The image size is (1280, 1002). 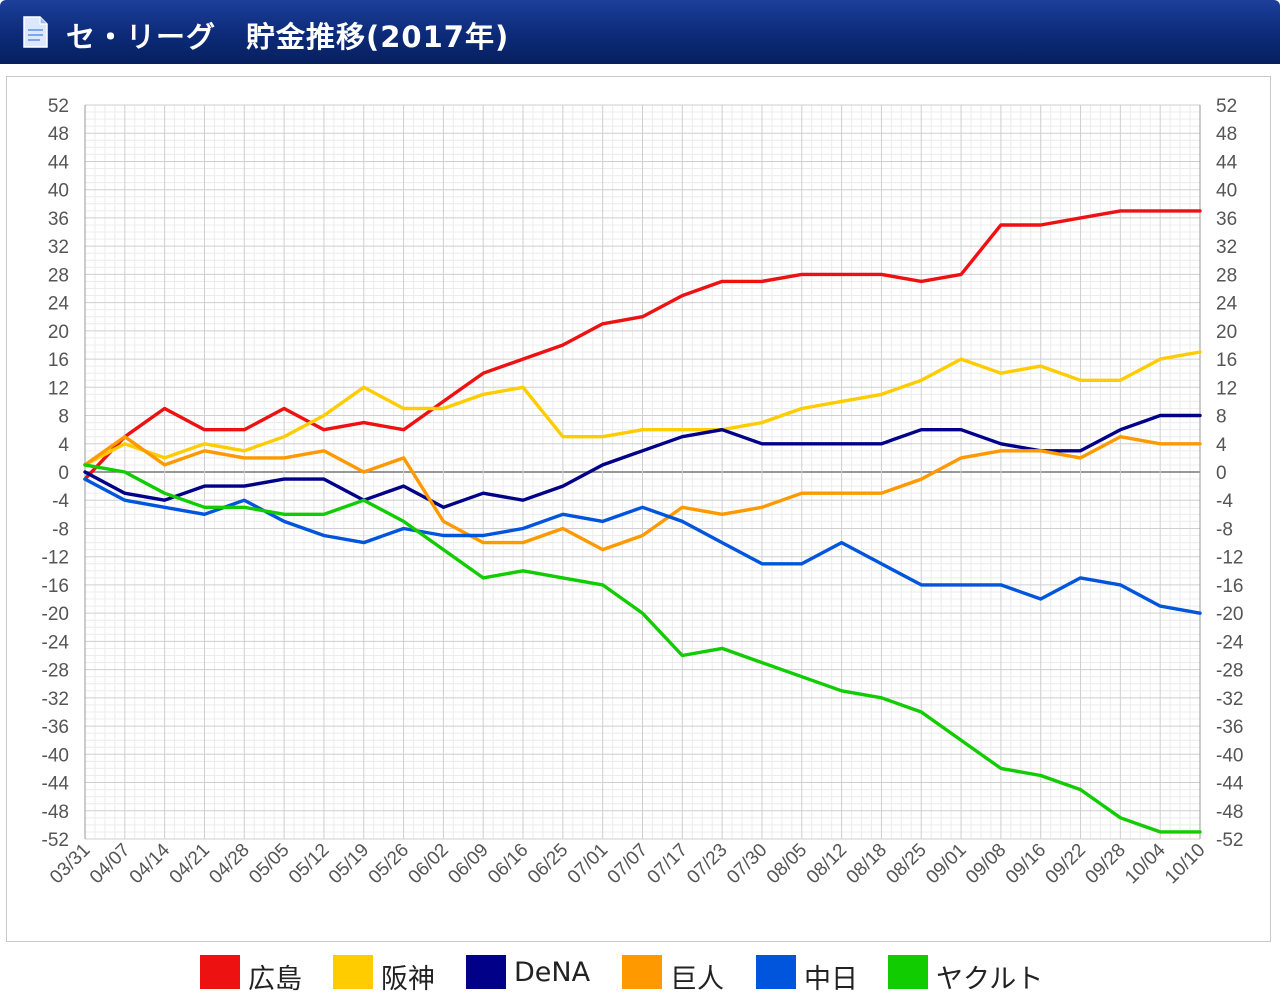 I want to click on y-tick-label-left: -24, so click(x=56, y=642).